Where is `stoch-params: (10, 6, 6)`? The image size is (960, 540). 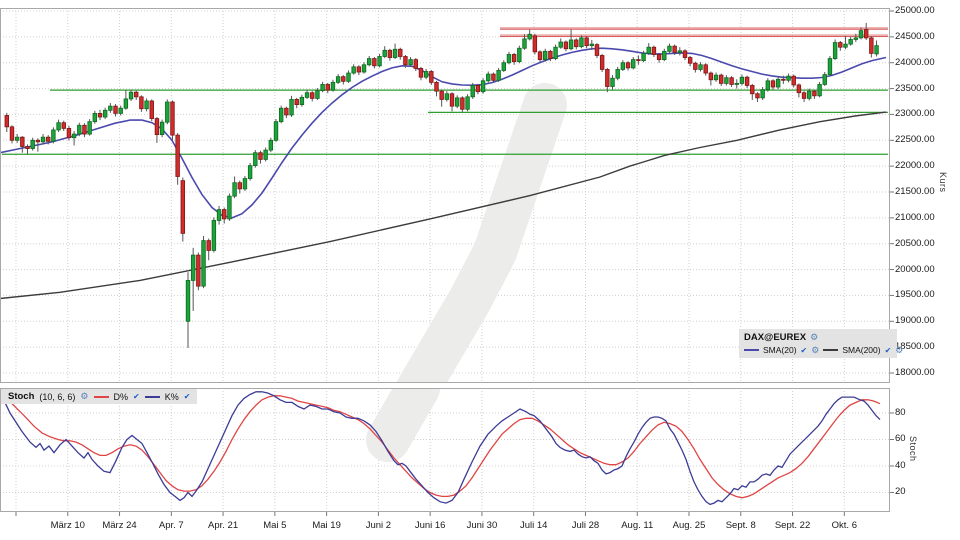
stoch-params: (10, 6, 6) is located at coordinates (57, 396).